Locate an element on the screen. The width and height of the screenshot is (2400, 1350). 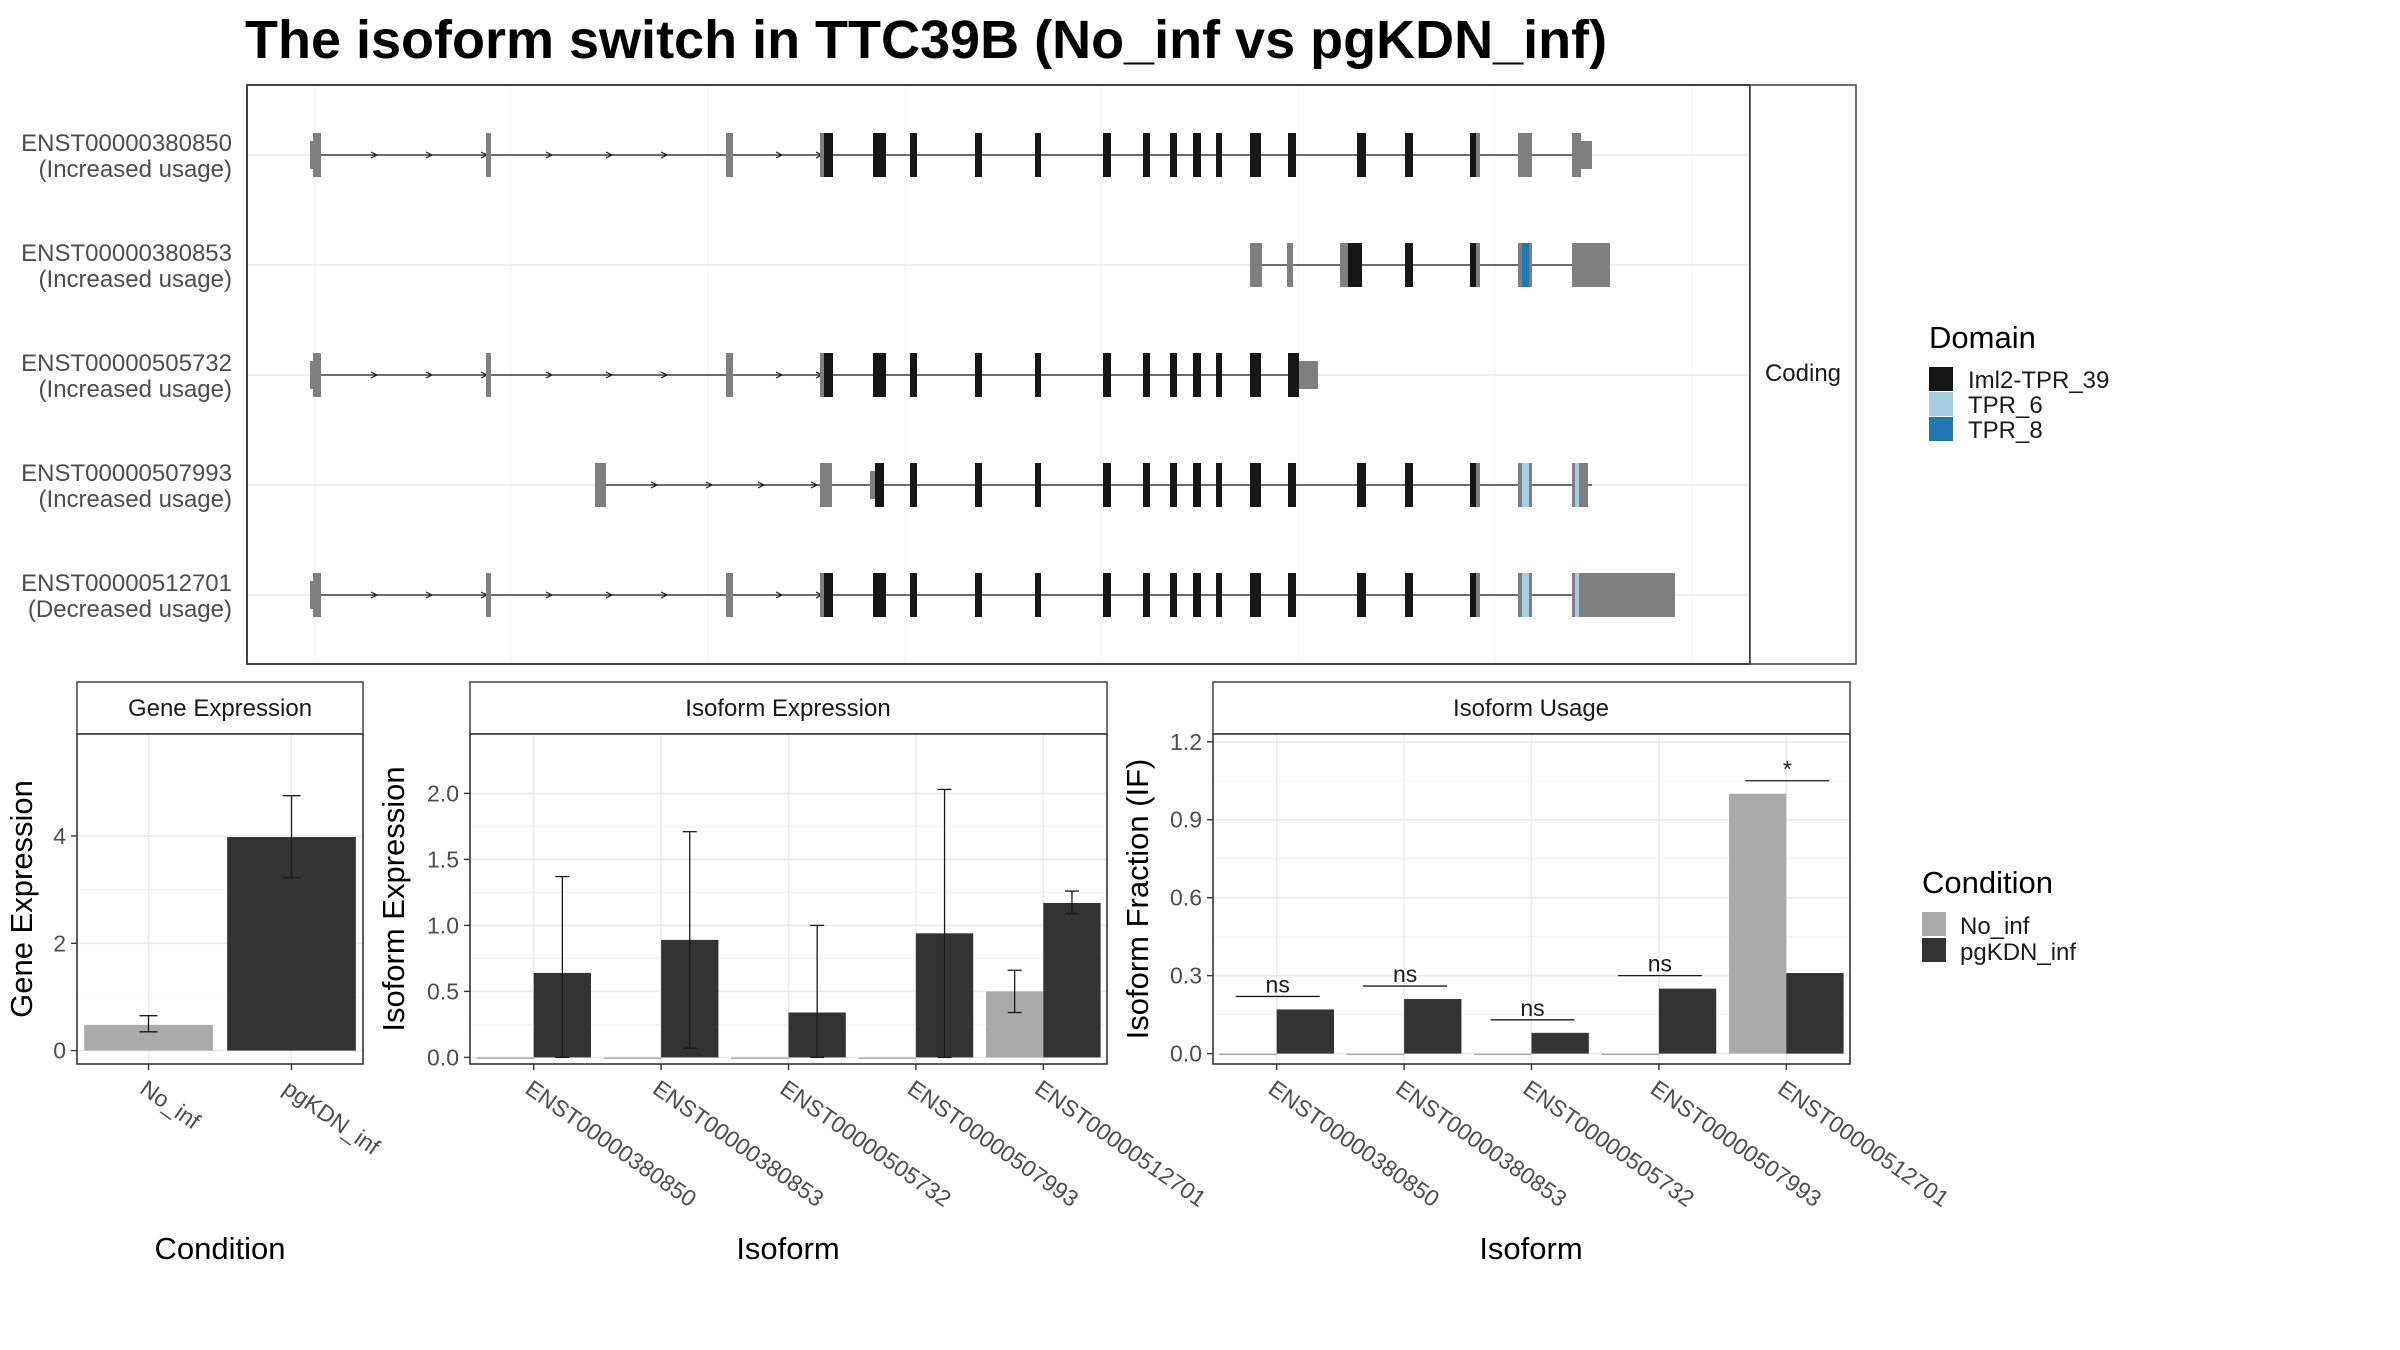
y-tick-label: 0.3 is located at coordinates (1186, 976).